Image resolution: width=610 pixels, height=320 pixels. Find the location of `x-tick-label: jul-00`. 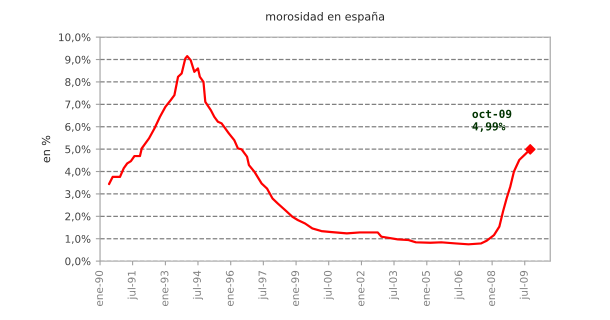

x-tick-label: jul-00 is located at coordinates (329, 285).